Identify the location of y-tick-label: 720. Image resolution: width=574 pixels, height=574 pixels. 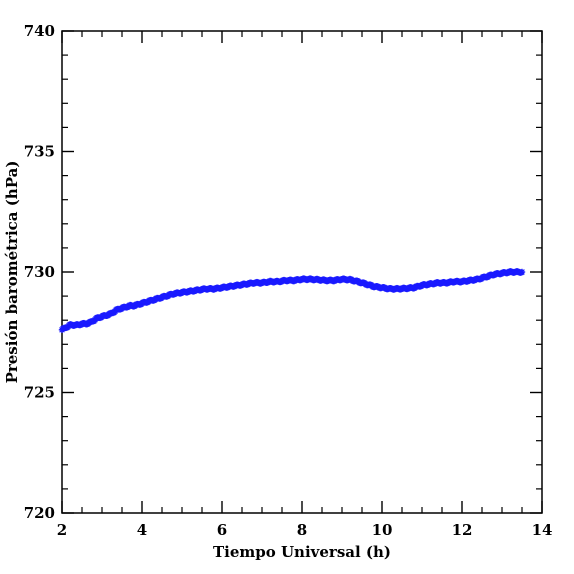
(39, 513).